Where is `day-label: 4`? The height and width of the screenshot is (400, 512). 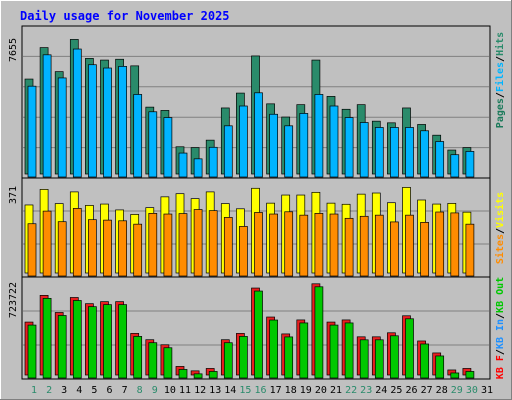 day-label: 4 is located at coordinates (79, 390).